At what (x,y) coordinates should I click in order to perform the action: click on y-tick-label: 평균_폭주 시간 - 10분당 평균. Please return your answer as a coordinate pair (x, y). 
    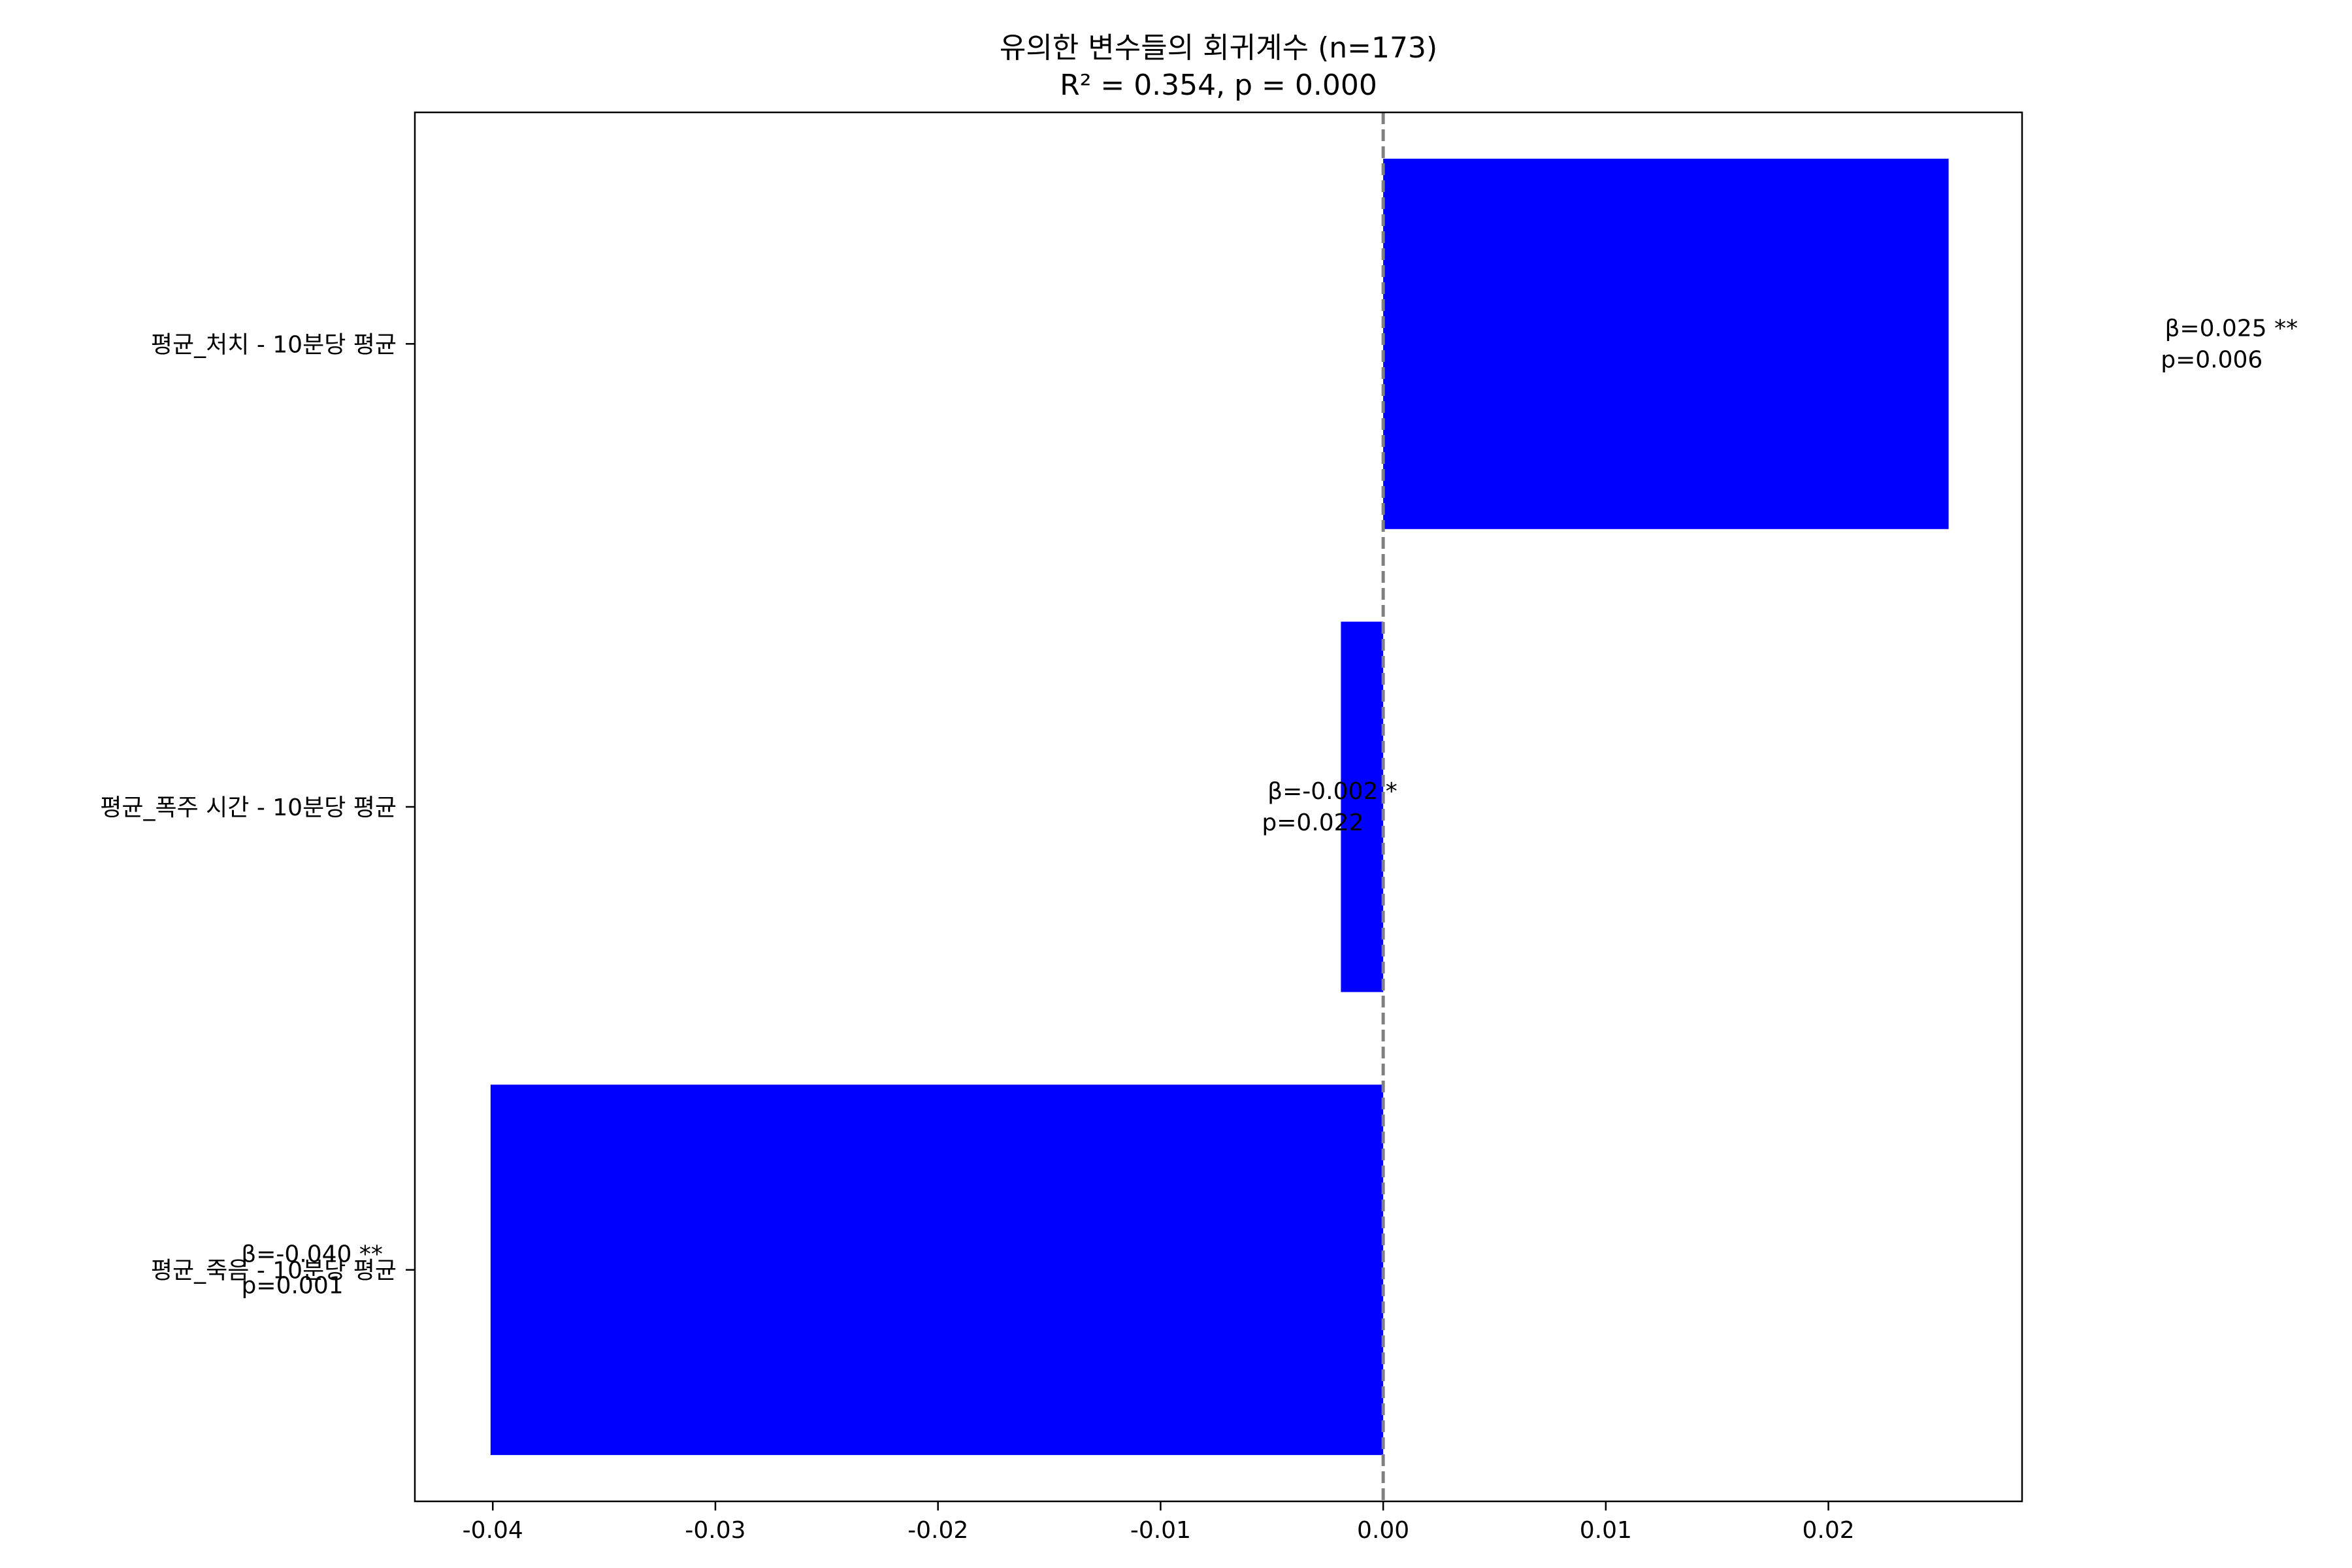
    Looking at the image, I should click on (248, 807).